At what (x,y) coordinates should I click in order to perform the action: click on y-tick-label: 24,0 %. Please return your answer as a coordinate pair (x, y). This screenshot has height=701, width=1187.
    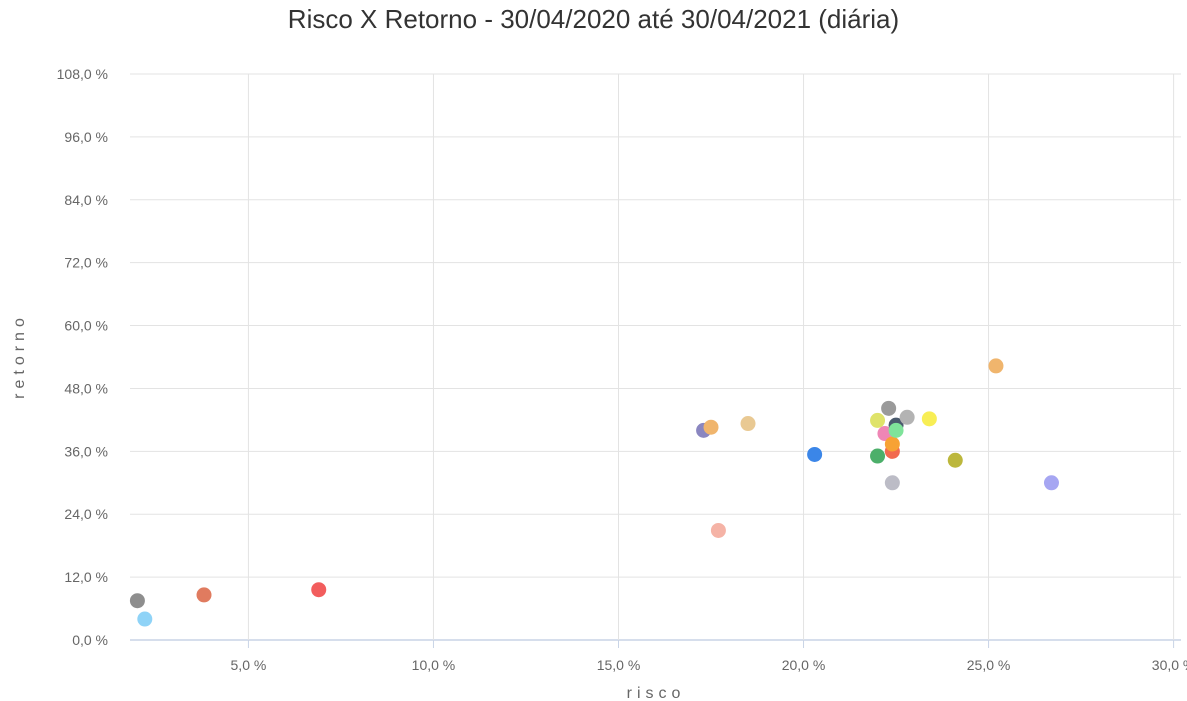
    Looking at the image, I should click on (86, 514).